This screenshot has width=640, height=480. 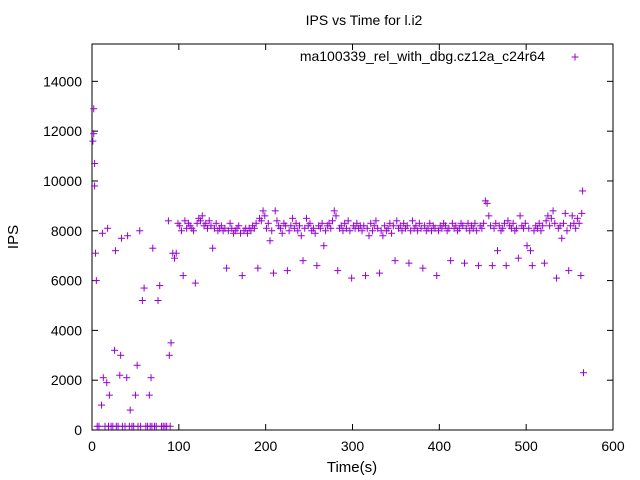 What do you see at coordinates (179, 446) in the screenshot?
I see `x-tick-label: 100` at bounding box center [179, 446].